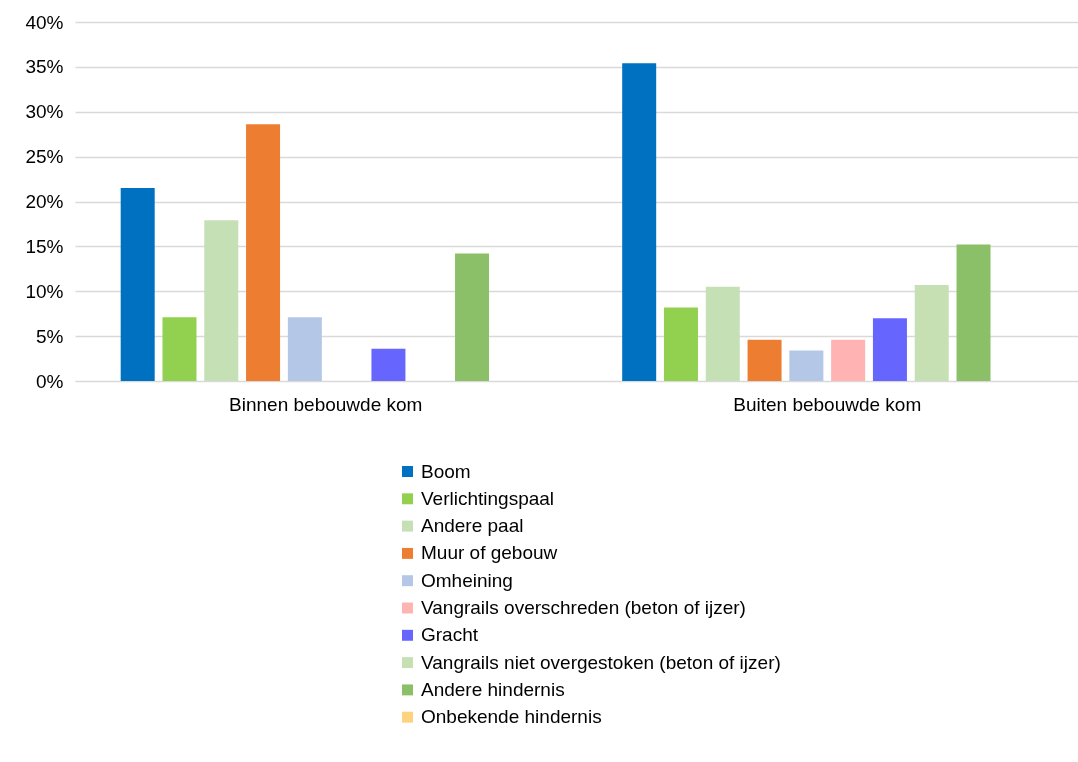 Image resolution: width=1078 pixels, height=762 pixels. Describe the element at coordinates (467, 580) in the screenshot. I see `legend-label: Omheining` at that location.